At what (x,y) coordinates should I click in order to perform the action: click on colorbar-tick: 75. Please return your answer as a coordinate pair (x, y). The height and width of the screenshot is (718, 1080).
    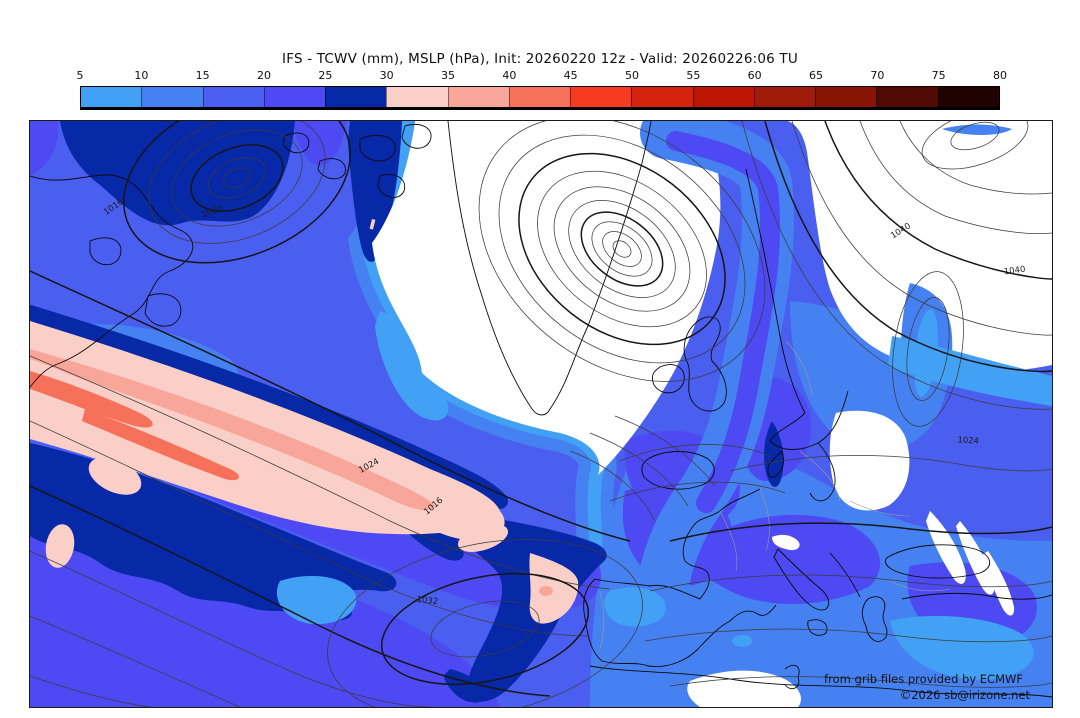
    Looking at the image, I should click on (938, 75).